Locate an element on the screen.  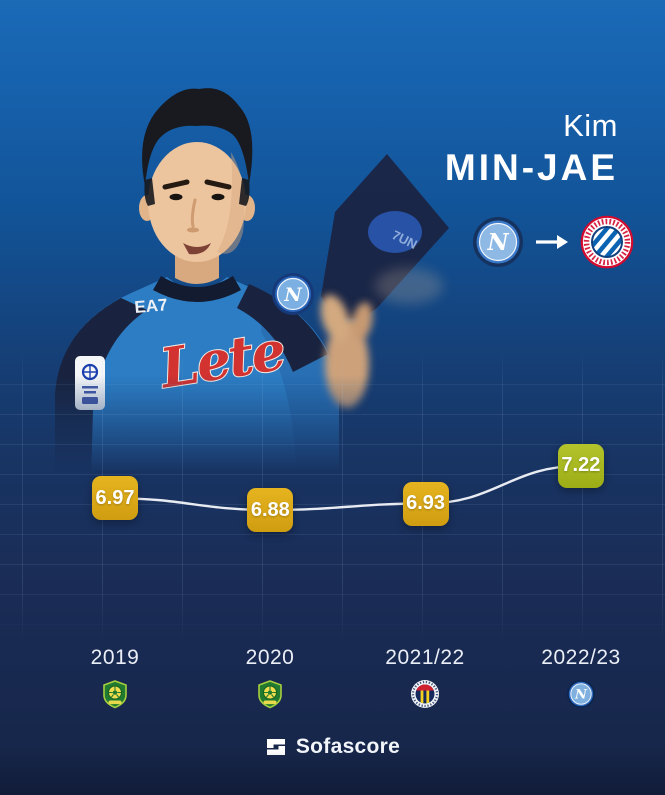
transfer-row: N is located at coordinates (553, 242).